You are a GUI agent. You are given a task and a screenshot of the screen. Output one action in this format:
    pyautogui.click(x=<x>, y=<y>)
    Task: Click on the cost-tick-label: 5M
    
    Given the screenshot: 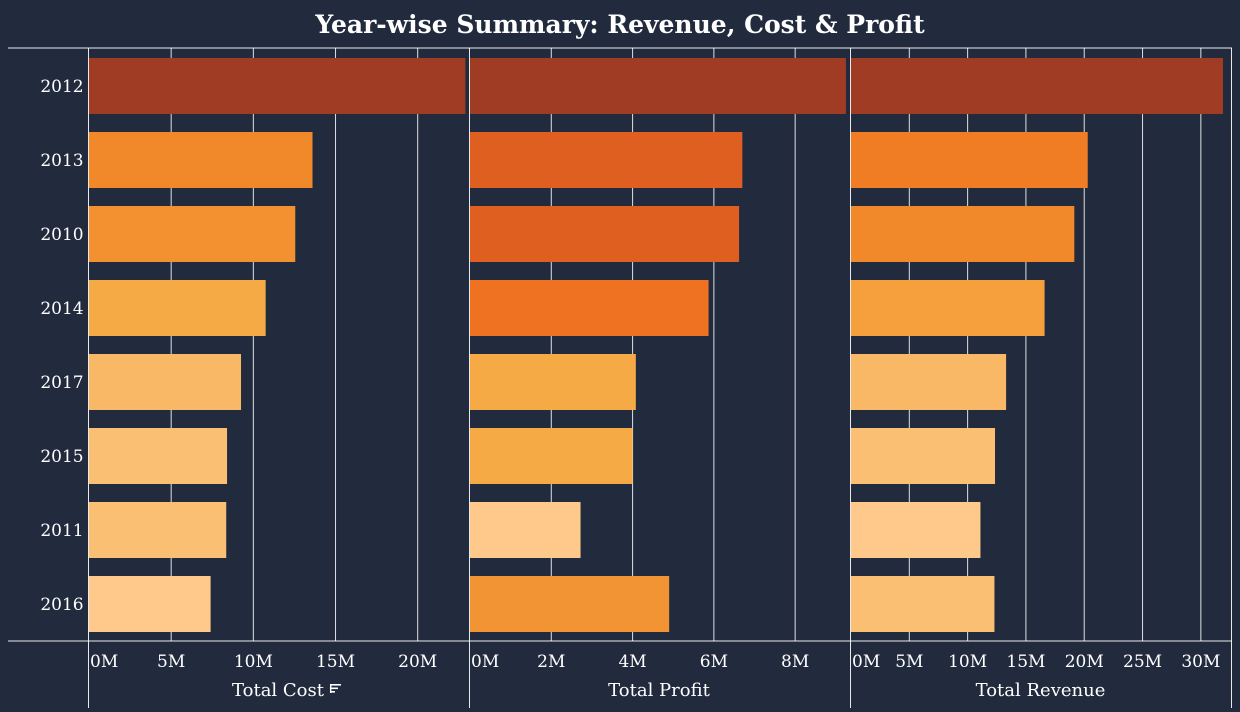 What is the action you would take?
    pyautogui.click(x=171, y=662)
    